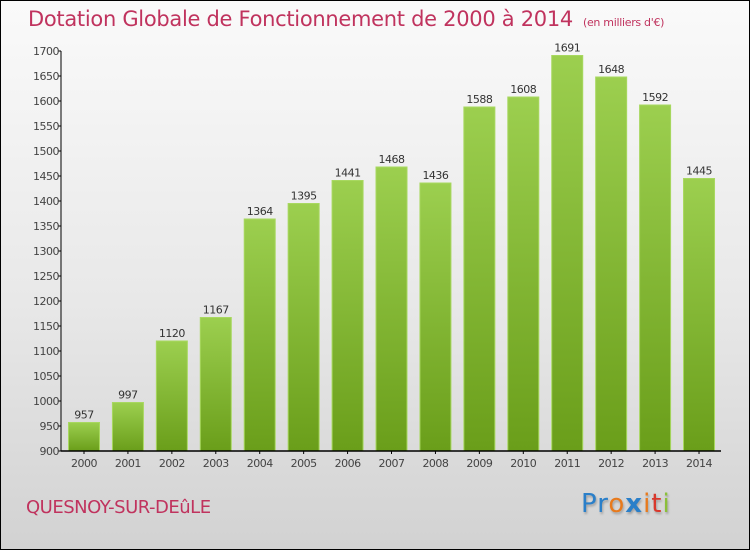  I want to click on value-label-2005: 1395, so click(304, 196).